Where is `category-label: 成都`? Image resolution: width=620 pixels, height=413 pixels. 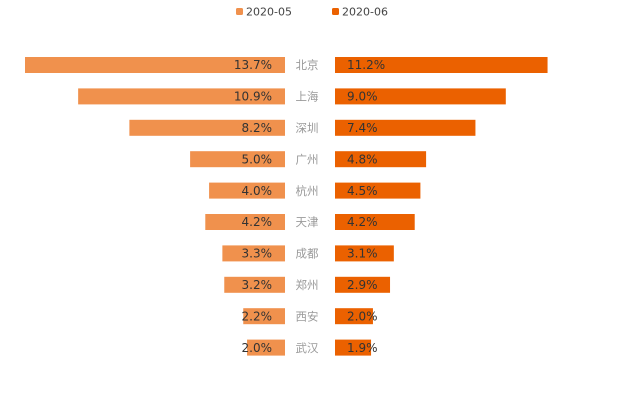 category-label: 成都 is located at coordinates (307, 254).